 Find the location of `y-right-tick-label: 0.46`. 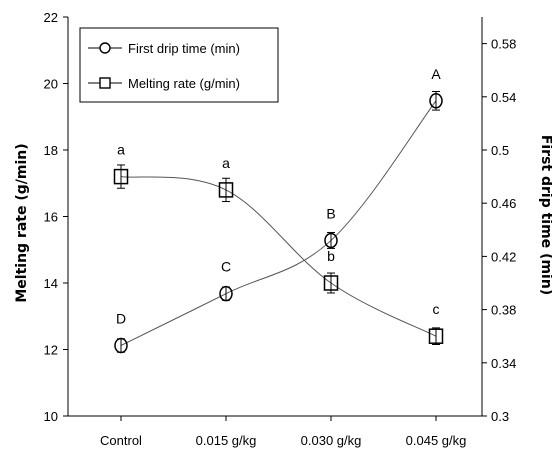

y-right-tick-label: 0.46 is located at coordinates (503, 203).